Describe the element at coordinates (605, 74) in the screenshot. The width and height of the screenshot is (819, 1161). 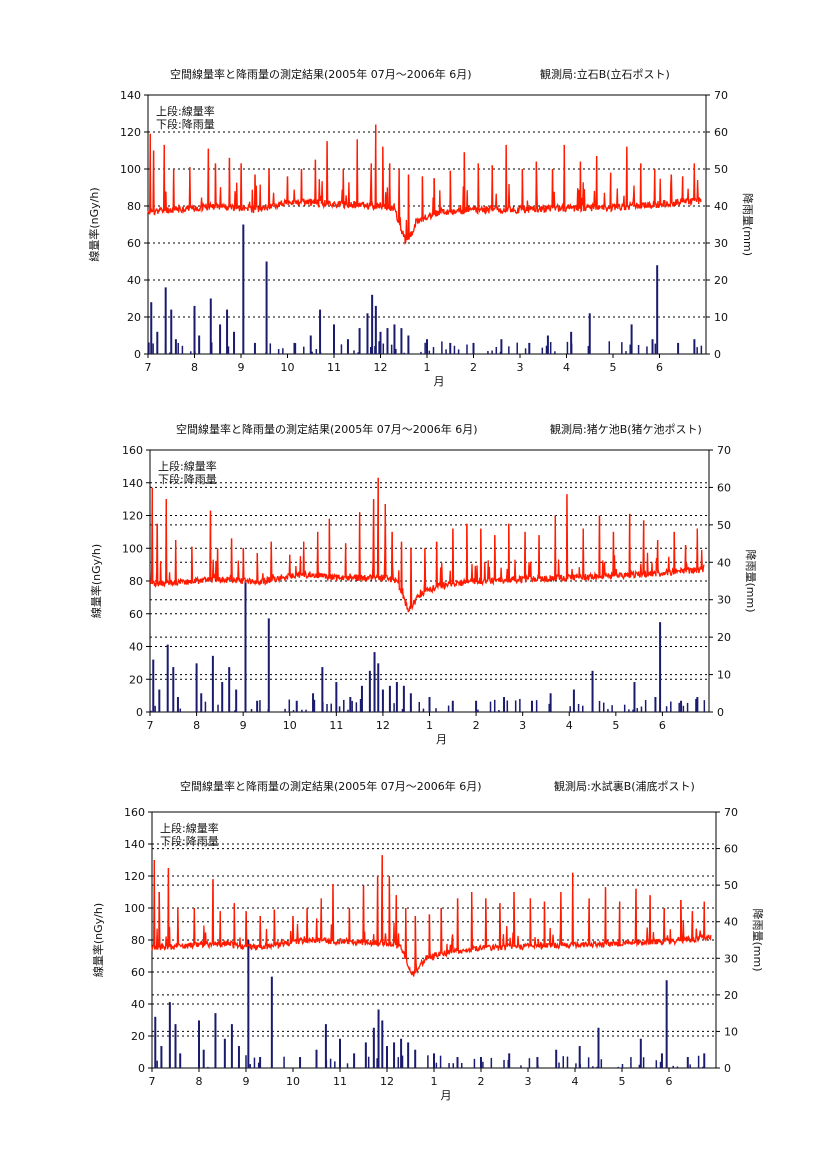
I see `station-label: 観測局:立石B(立石ポスト)` at that location.